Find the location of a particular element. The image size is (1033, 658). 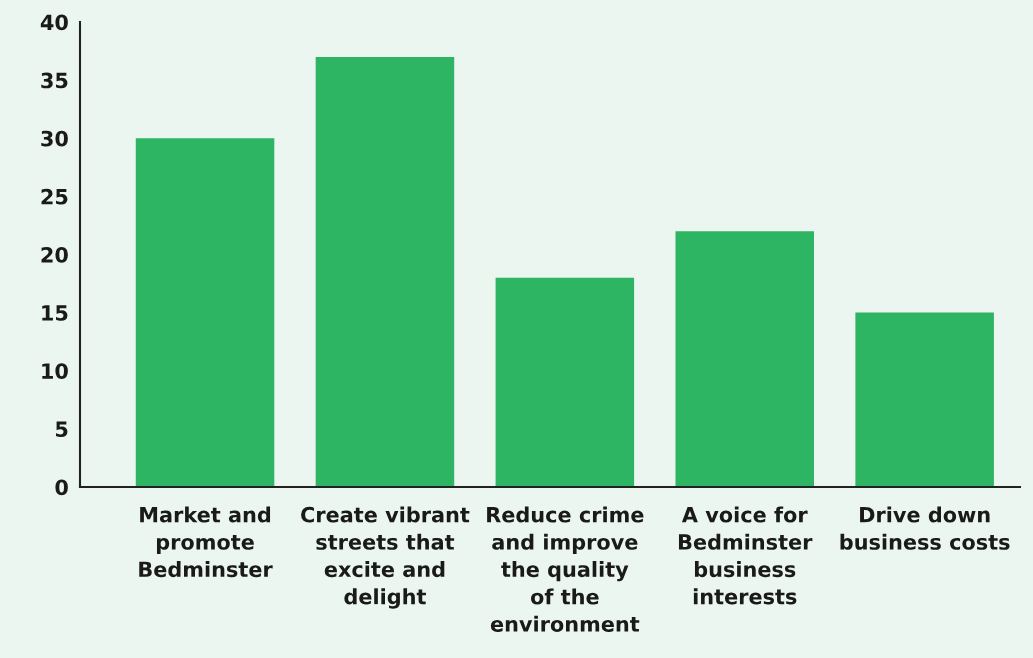

y-tick-label: 0 is located at coordinates (61, 487).